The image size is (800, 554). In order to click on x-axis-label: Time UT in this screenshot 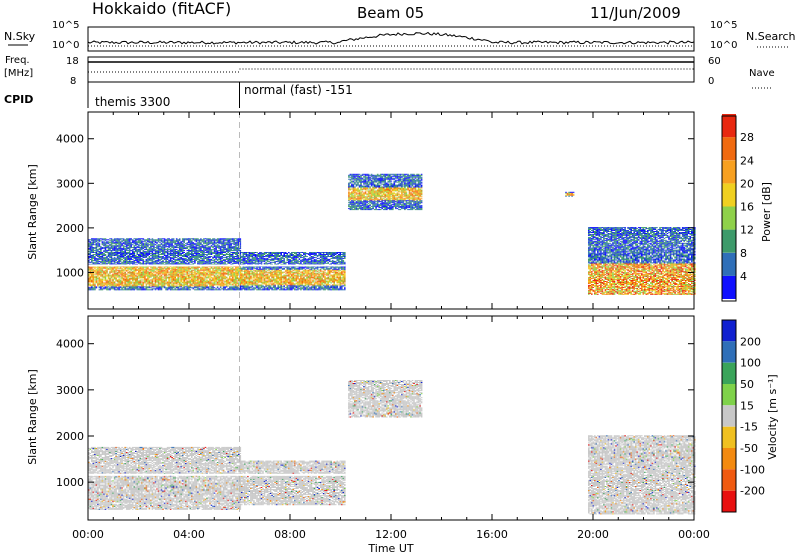, I will do `click(390, 548)`.